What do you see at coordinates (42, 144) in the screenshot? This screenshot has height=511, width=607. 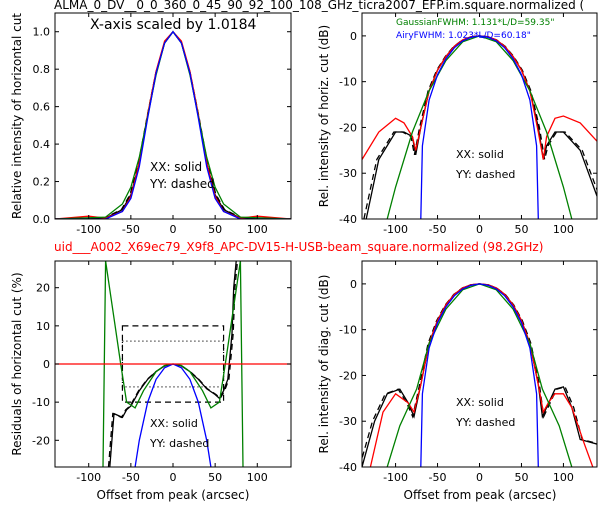 I see `y-tick-label: 0.4` at bounding box center [42, 144].